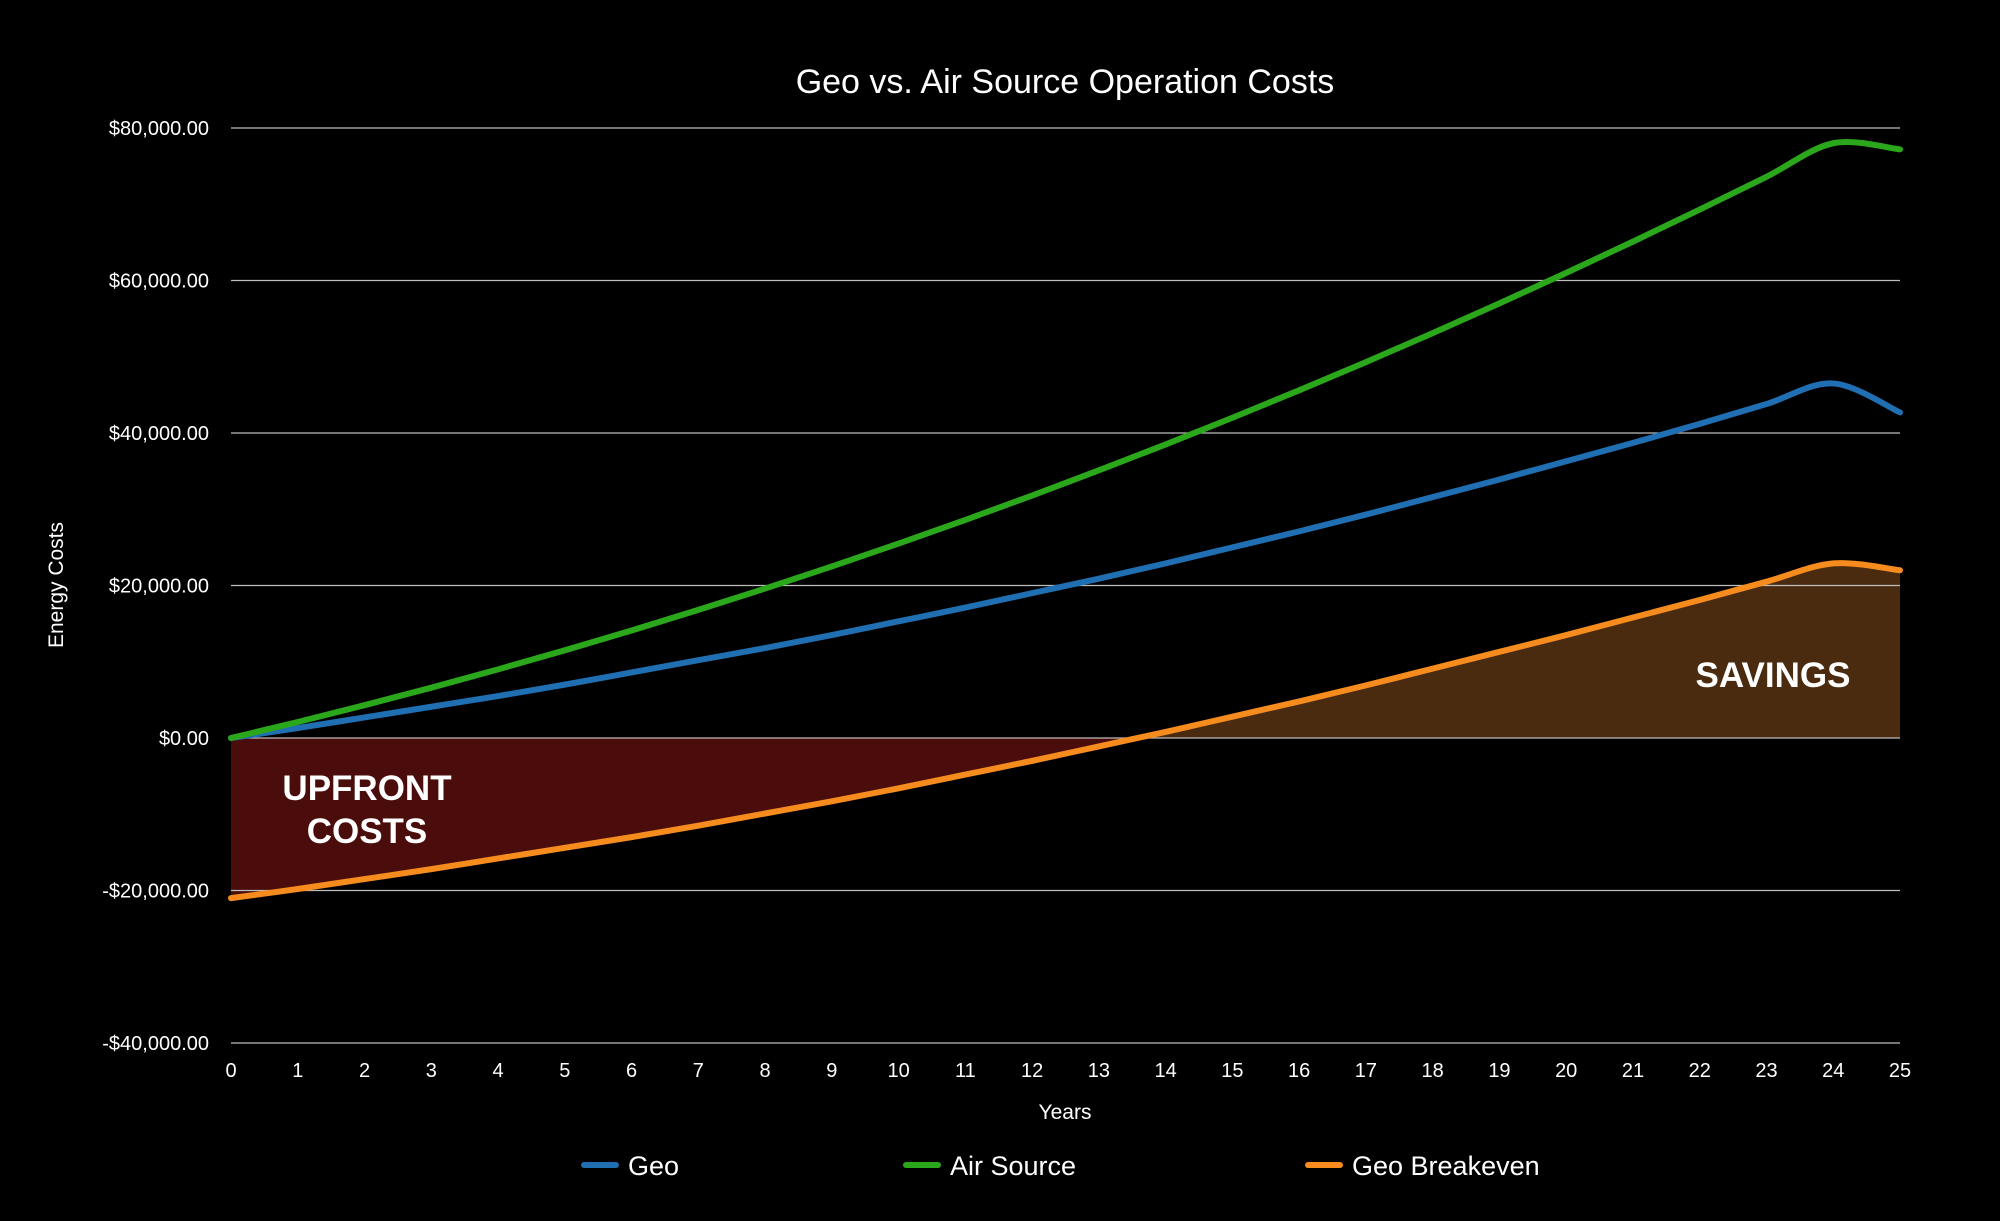 The width and height of the screenshot is (2000, 1221). I want to click on savings-label: SAVINGS, so click(1773, 675).